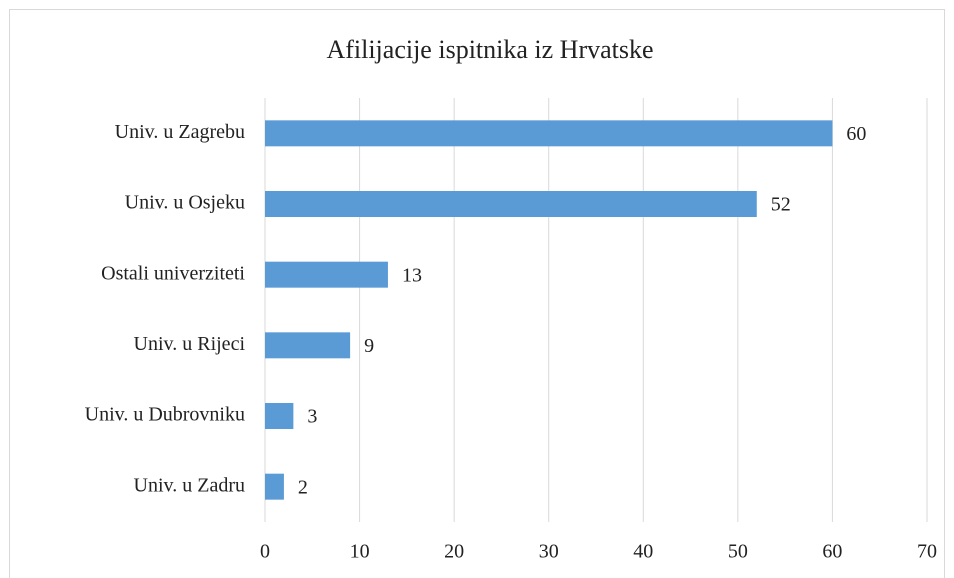 The width and height of the screenshot is (954, 578). I want to click on y-tick-label: Univ. u Zagrebu, so click(180, 132).